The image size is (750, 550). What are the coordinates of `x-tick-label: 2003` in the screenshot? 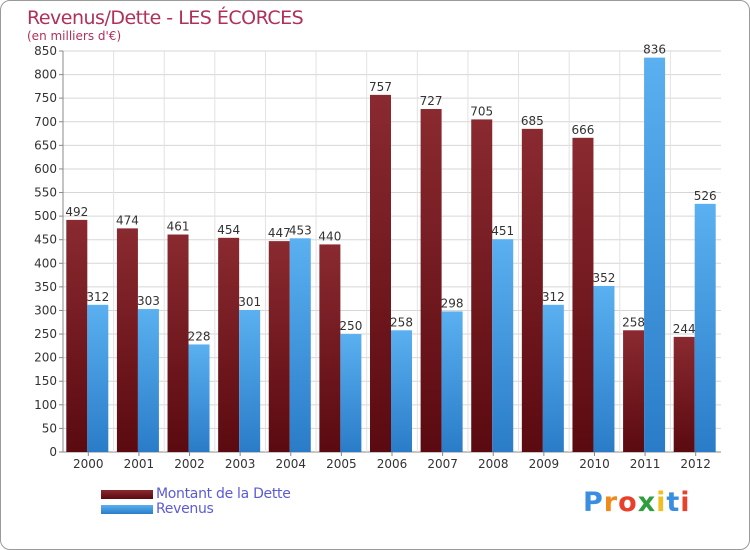 It's located at (240, 464).